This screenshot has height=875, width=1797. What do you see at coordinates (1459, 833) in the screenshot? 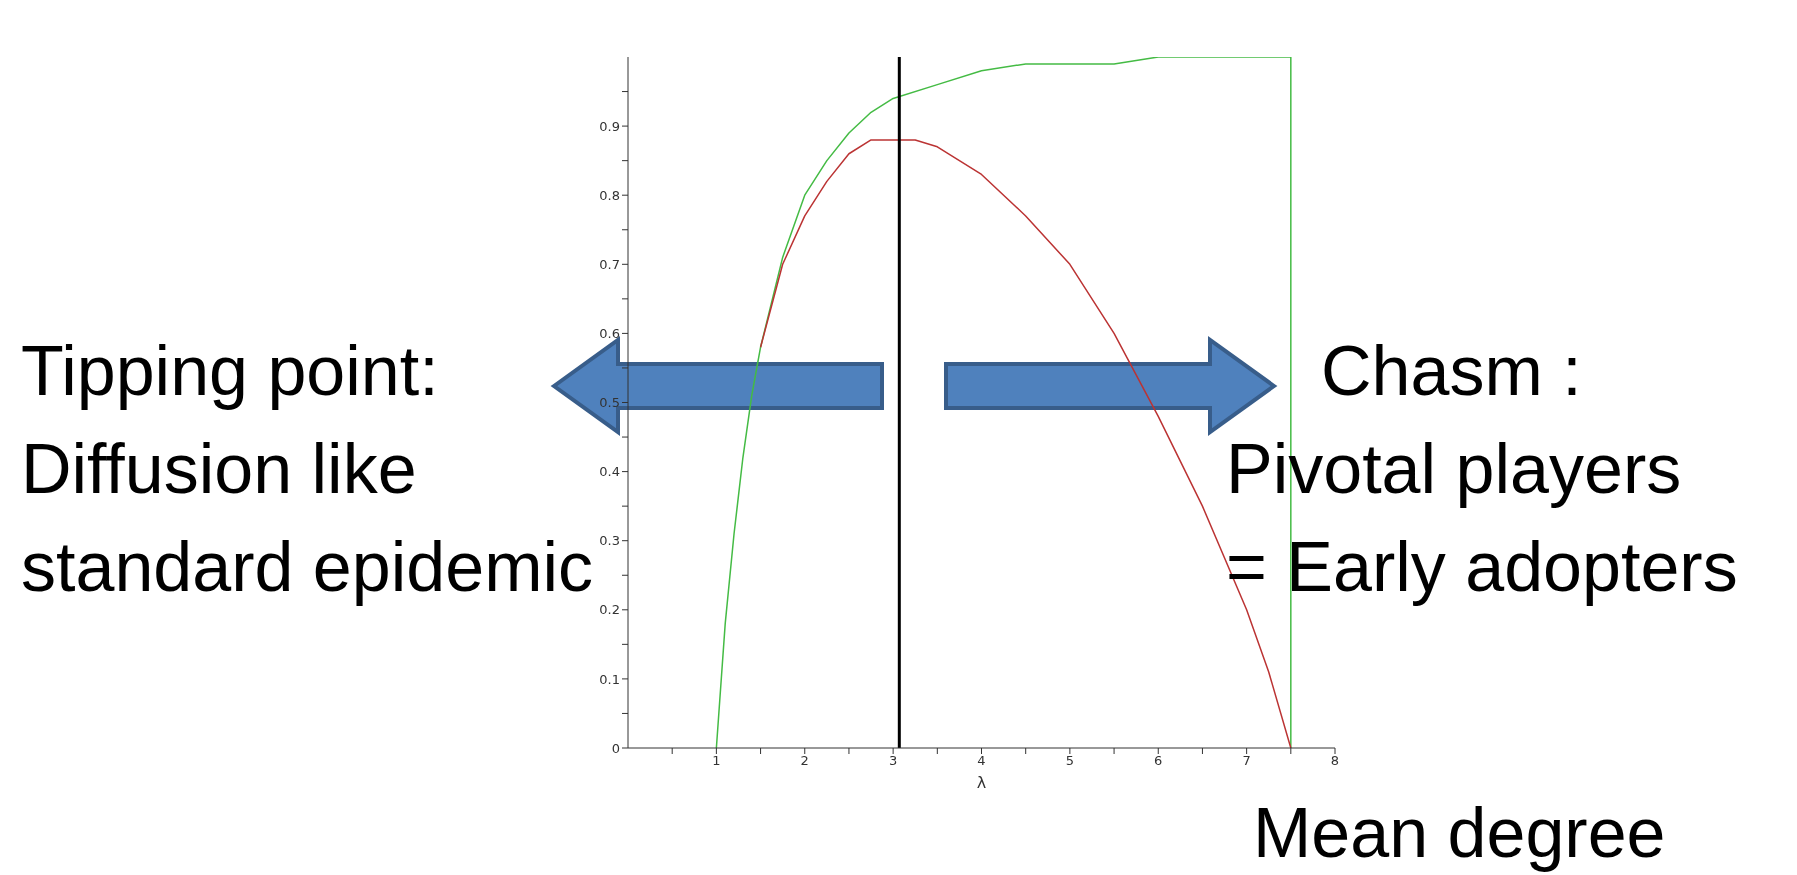
I see `text: Mean degree` at bounding box center [1459, 833].